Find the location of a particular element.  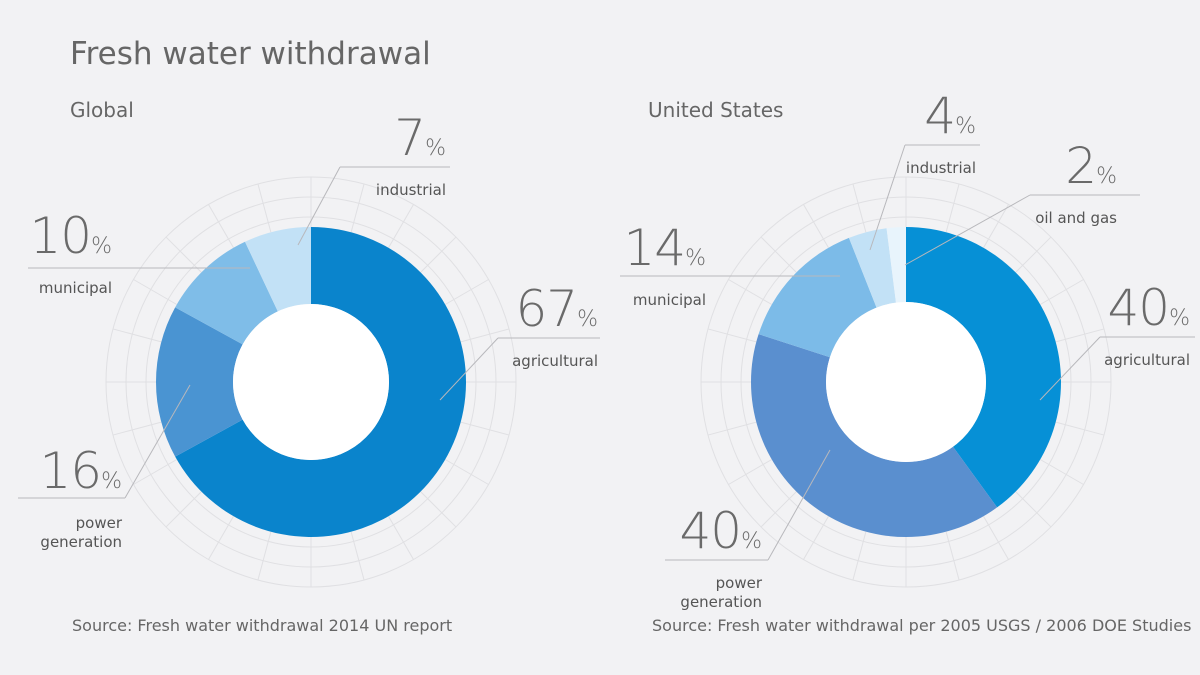

value-number: 10 is located at coordinates (60, 236).